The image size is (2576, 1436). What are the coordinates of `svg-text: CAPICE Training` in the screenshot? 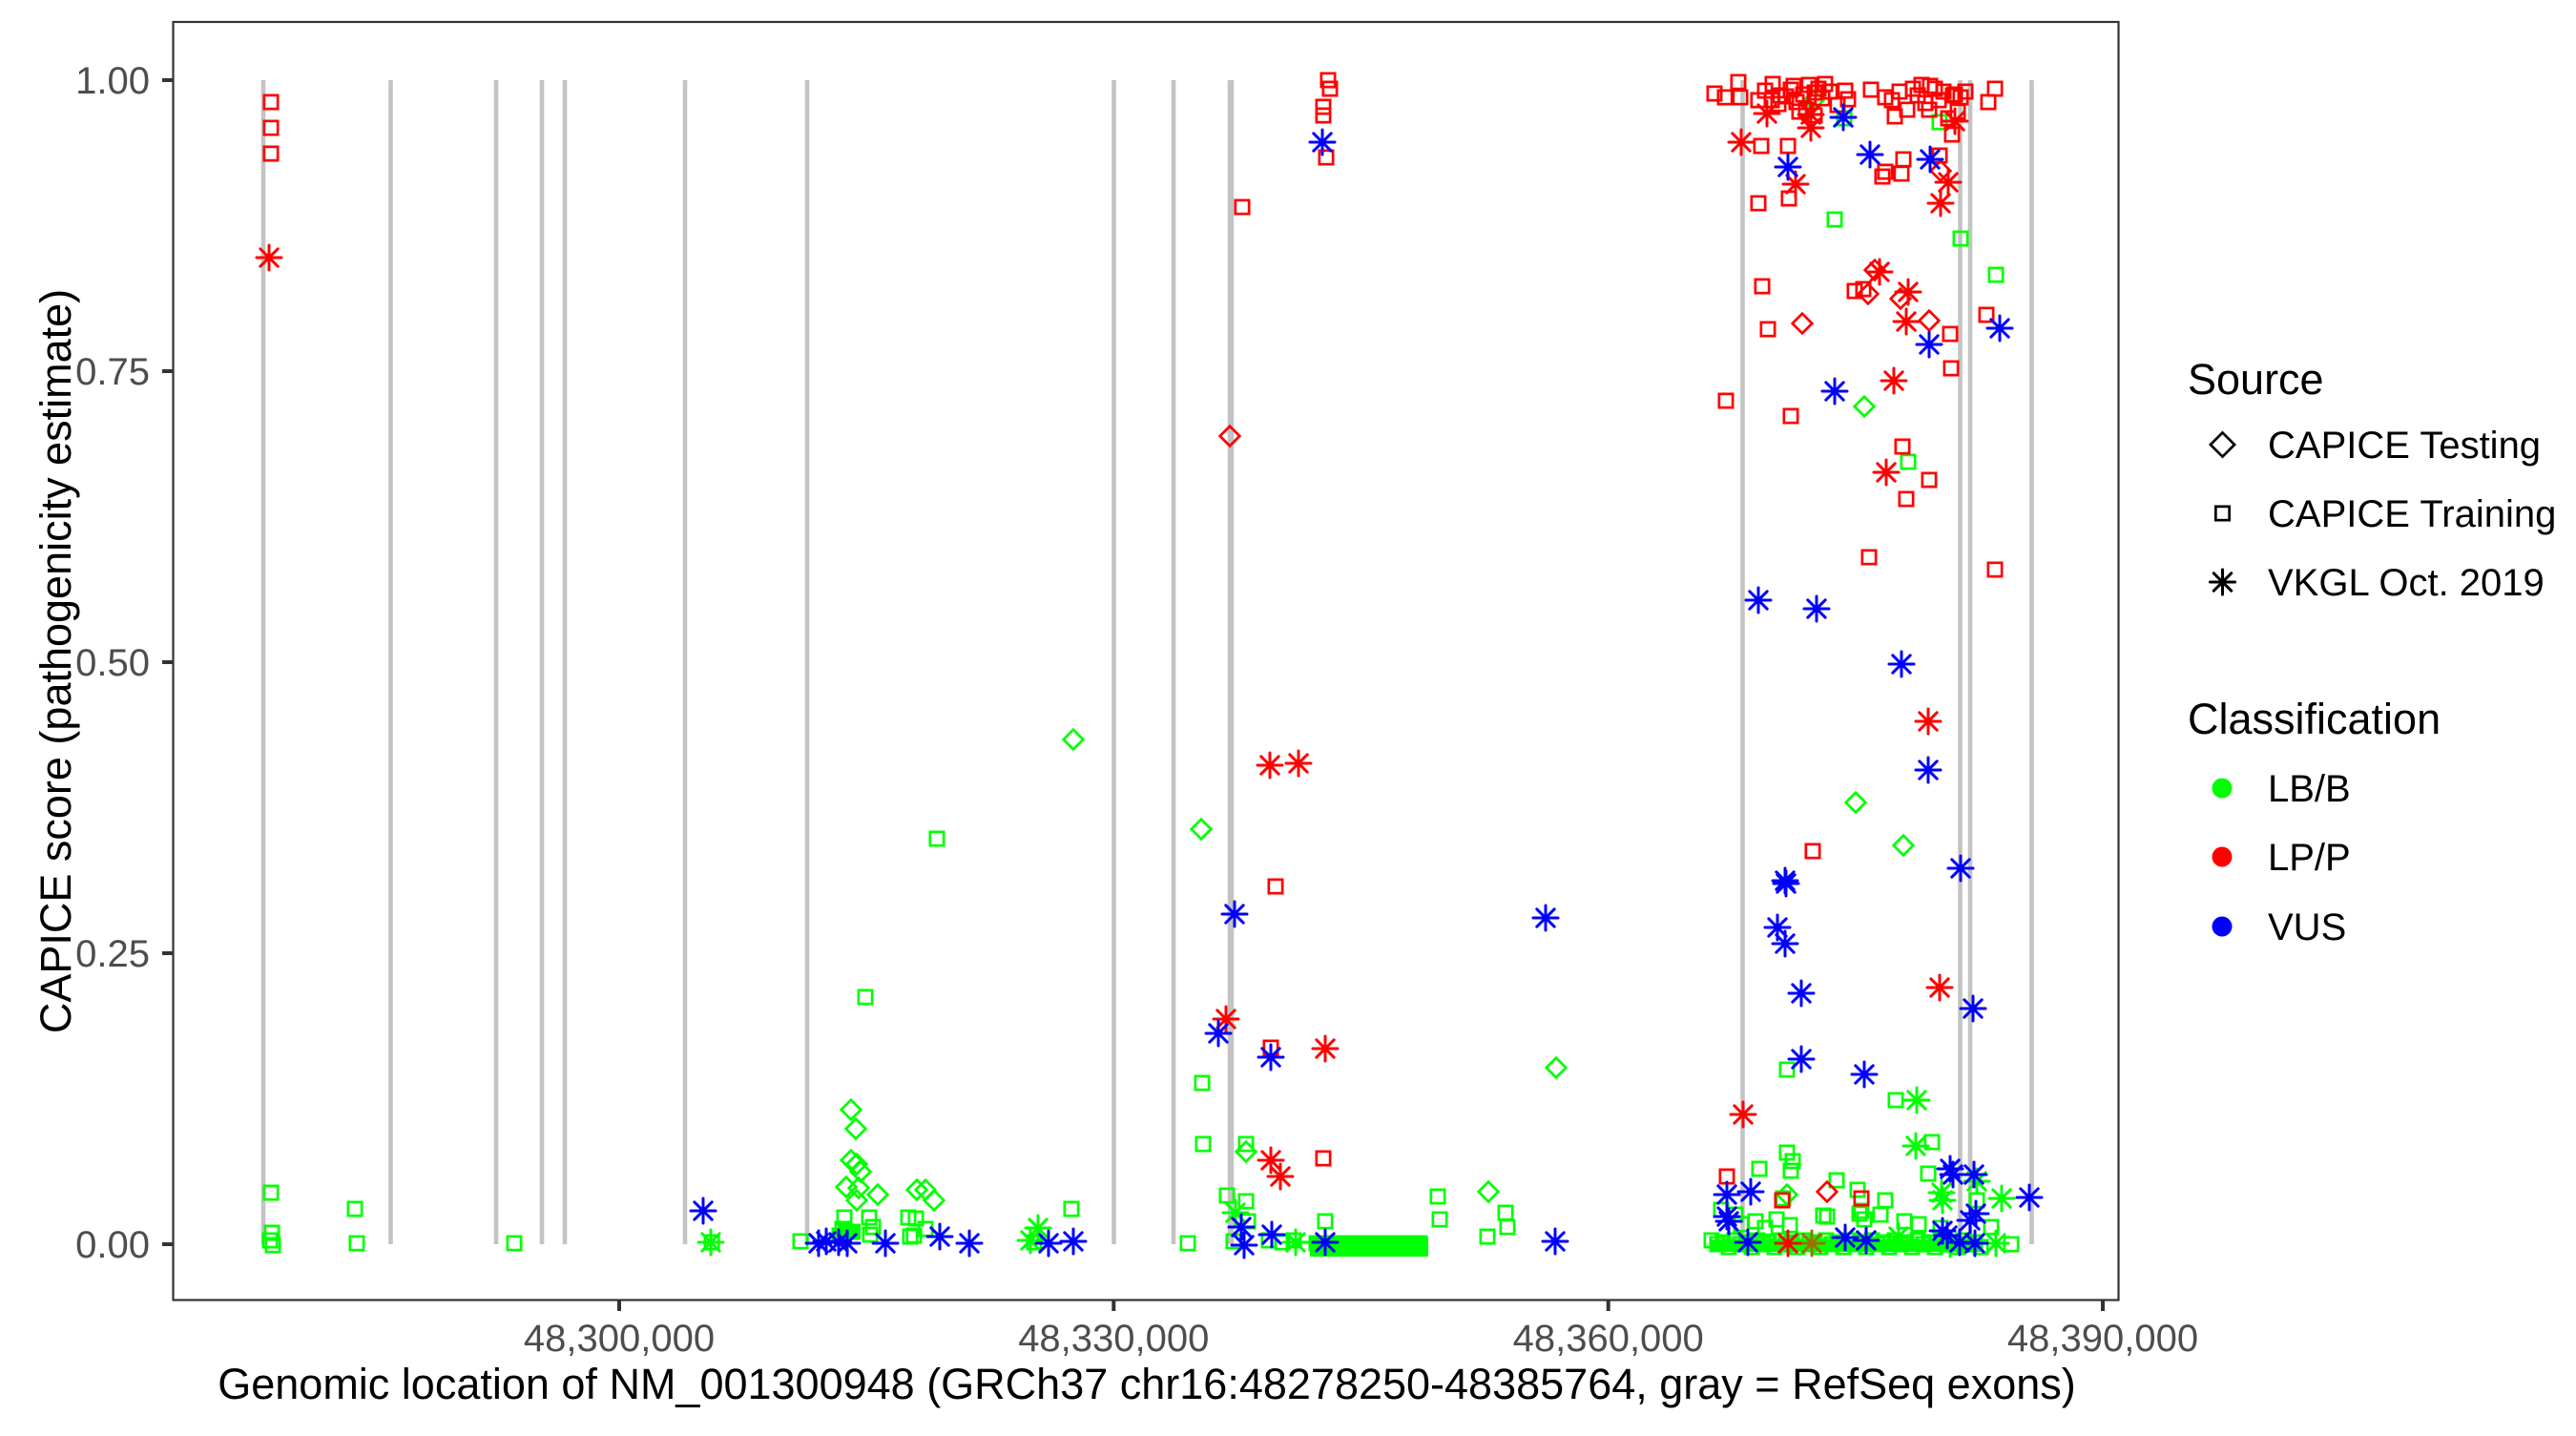 It's located at (2412, 514).